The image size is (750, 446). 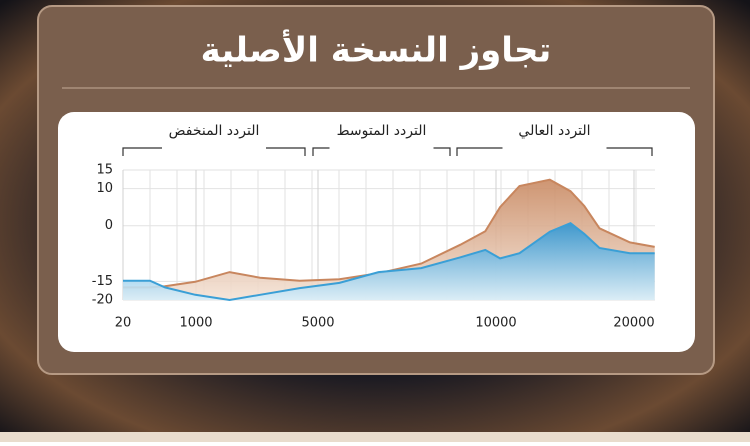 I want to click on y-tick-label: 0, so click(x=109, y=225).